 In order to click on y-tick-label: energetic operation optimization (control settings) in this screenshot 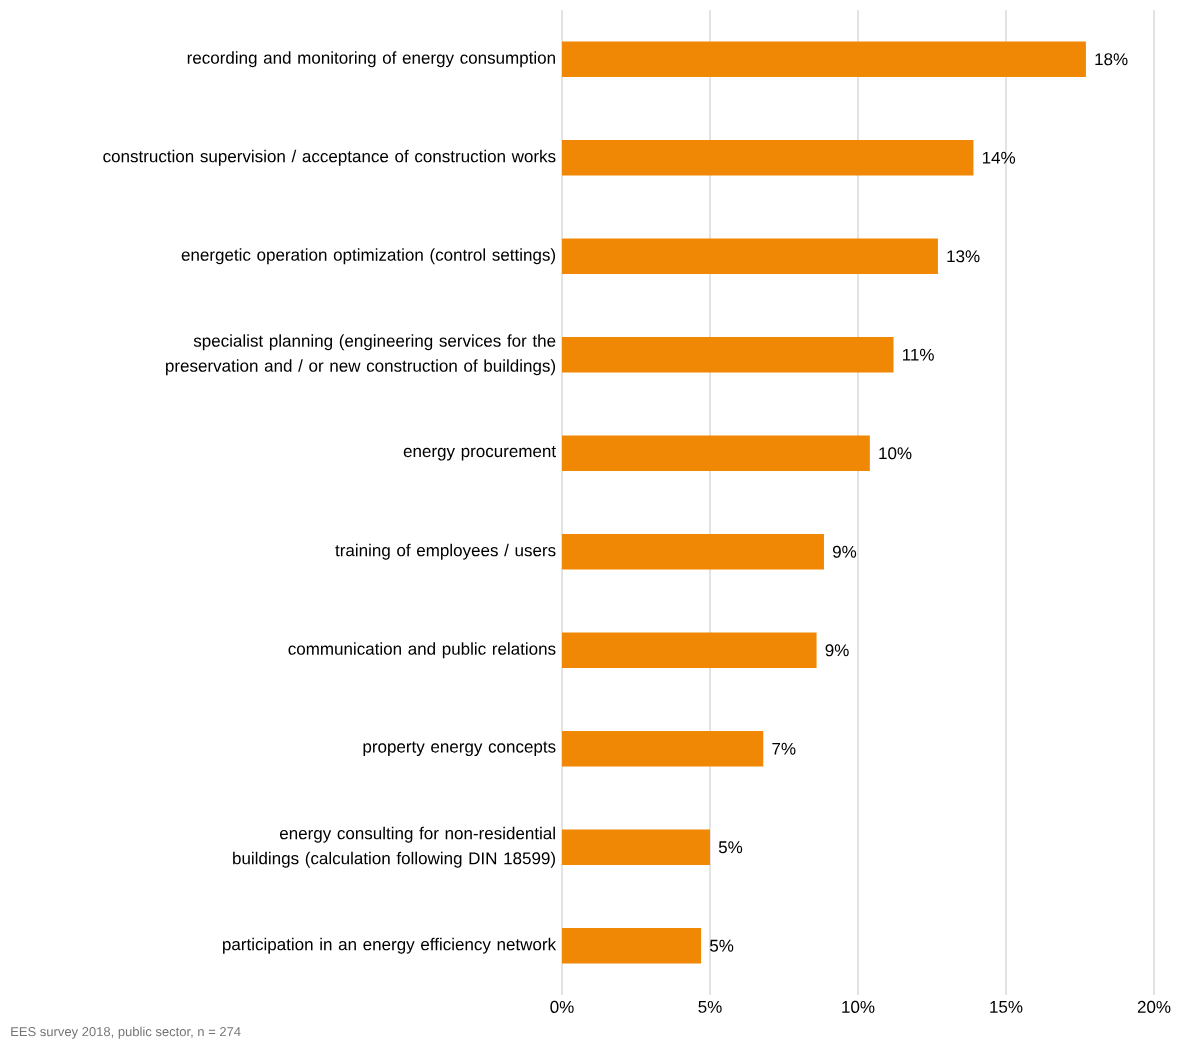, I will do `click(368, 256)`.